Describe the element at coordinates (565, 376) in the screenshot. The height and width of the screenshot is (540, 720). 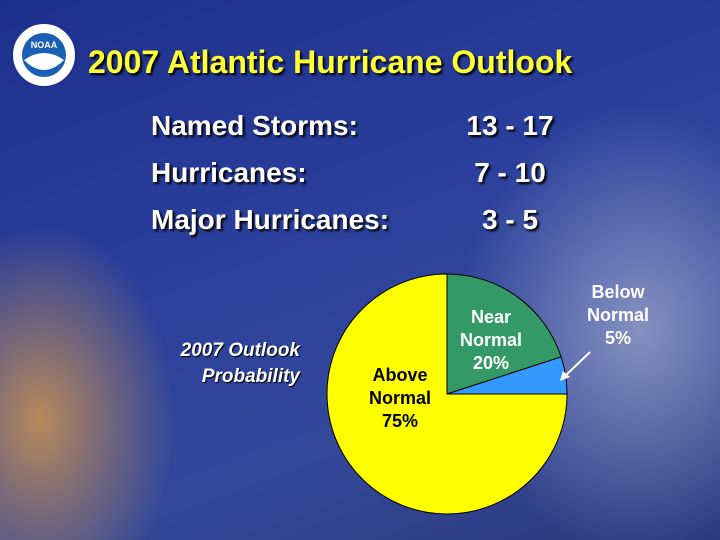
I see `arrow-head` at that location.